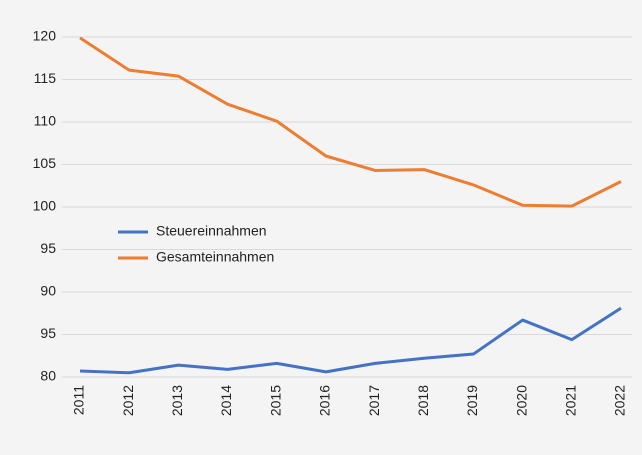 Image resolution: width=642 pixels, height=455 pixels. What do you see at coordinates (571, 400) in the screenshot?
I see `x-tick-label: 2021` at bounding box center [571, 400].